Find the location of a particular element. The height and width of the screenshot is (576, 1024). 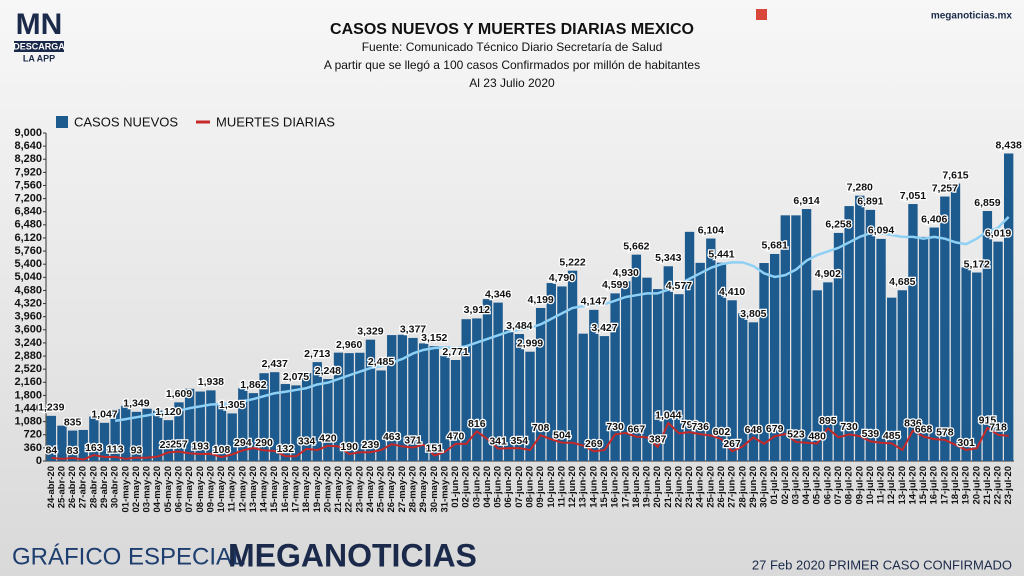

x-tick-label: 13-jul-20 is located at coordinates (902, 485).